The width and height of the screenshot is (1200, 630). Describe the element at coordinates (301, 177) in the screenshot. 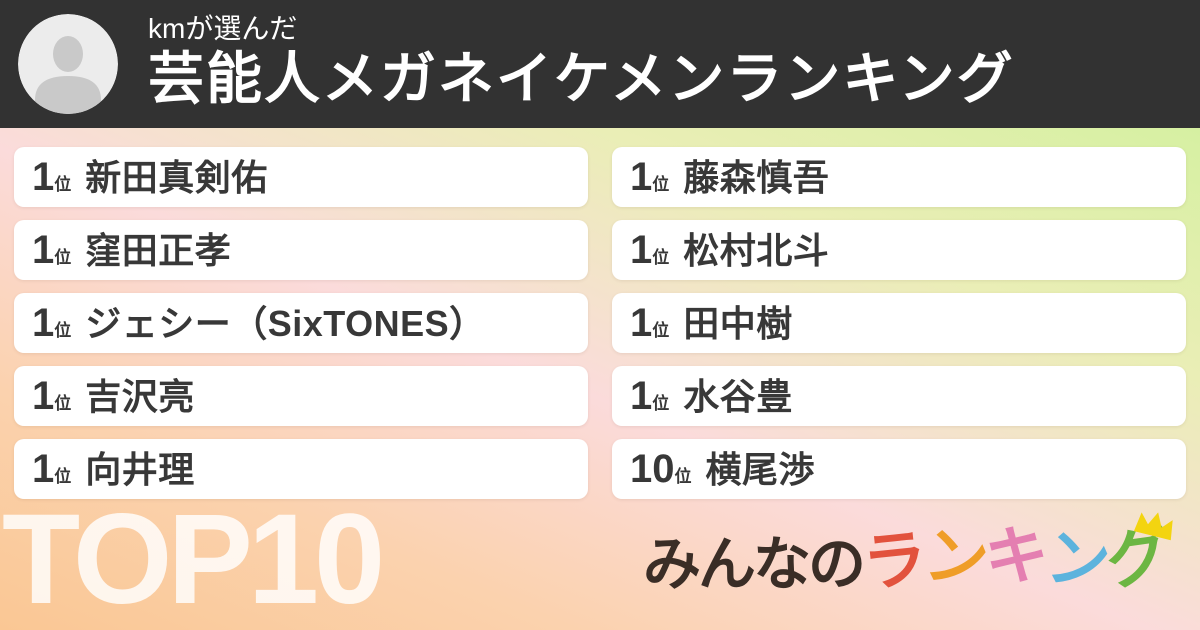

I see `ranking-item: 1位 新田真剣佑` at that location.